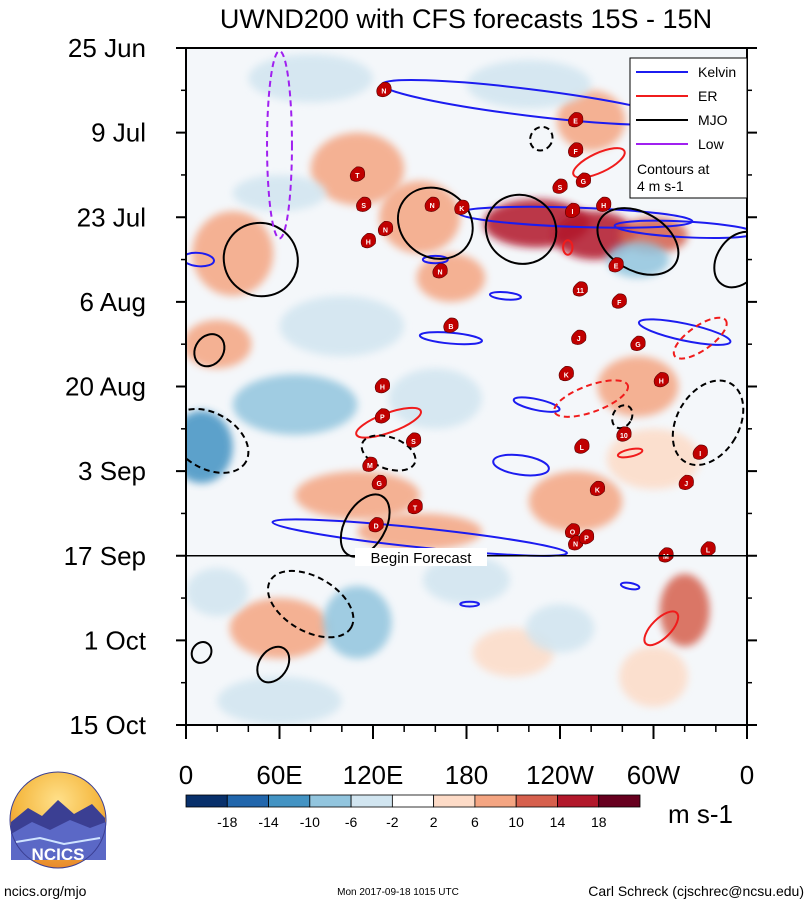 The width and height of the screenshot is (809, 907). What do you see at coordinates (466, 757) in the screenshot?
I see `x-axis: 0 60E 120E 180 120W 60W 0` at bounding box center [466, 757].